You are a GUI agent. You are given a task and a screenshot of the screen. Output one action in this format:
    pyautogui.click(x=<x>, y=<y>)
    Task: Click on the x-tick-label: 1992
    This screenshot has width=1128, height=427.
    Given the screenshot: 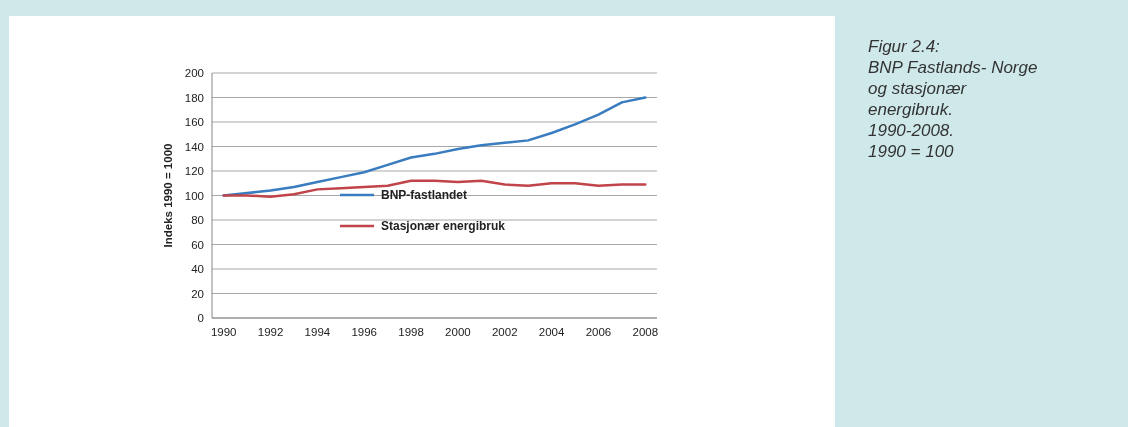 What is the action you would take?
    pyautogui.click(x=270, y=332)
    